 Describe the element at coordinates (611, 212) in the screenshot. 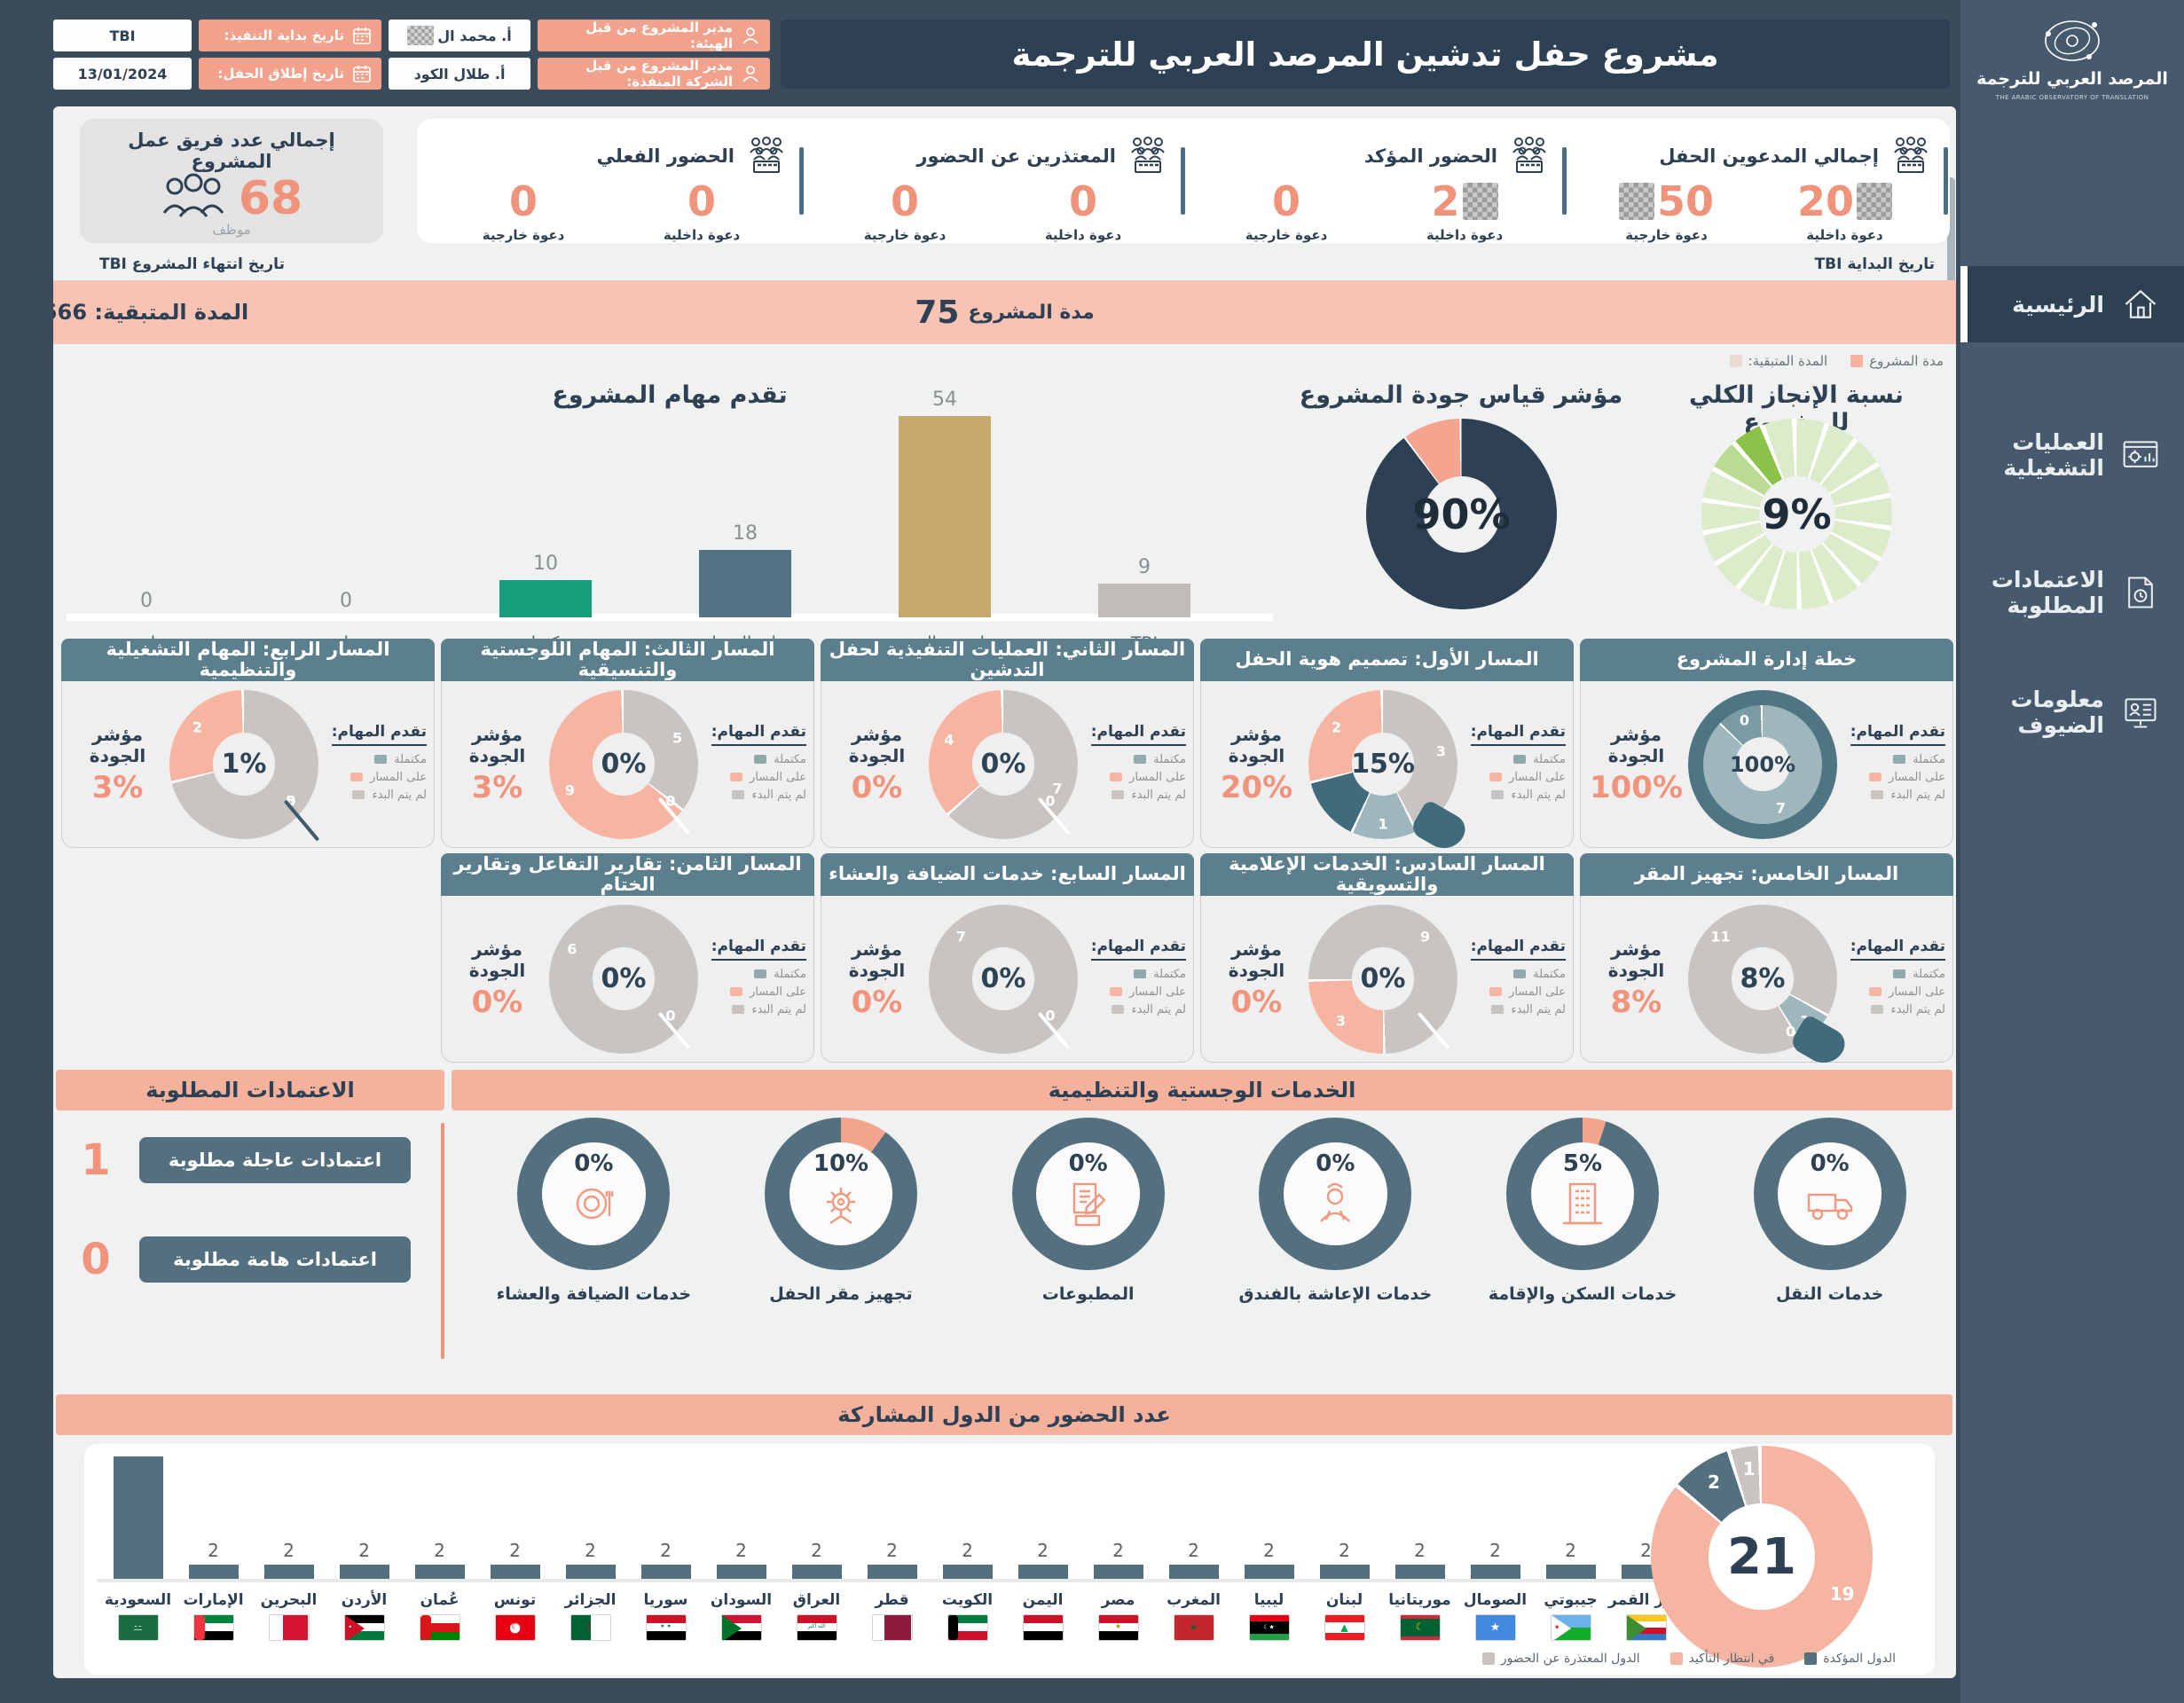

I see `kpi-card-values: 0 دعوة داخلية 0 دعوة خارجية` at that location.